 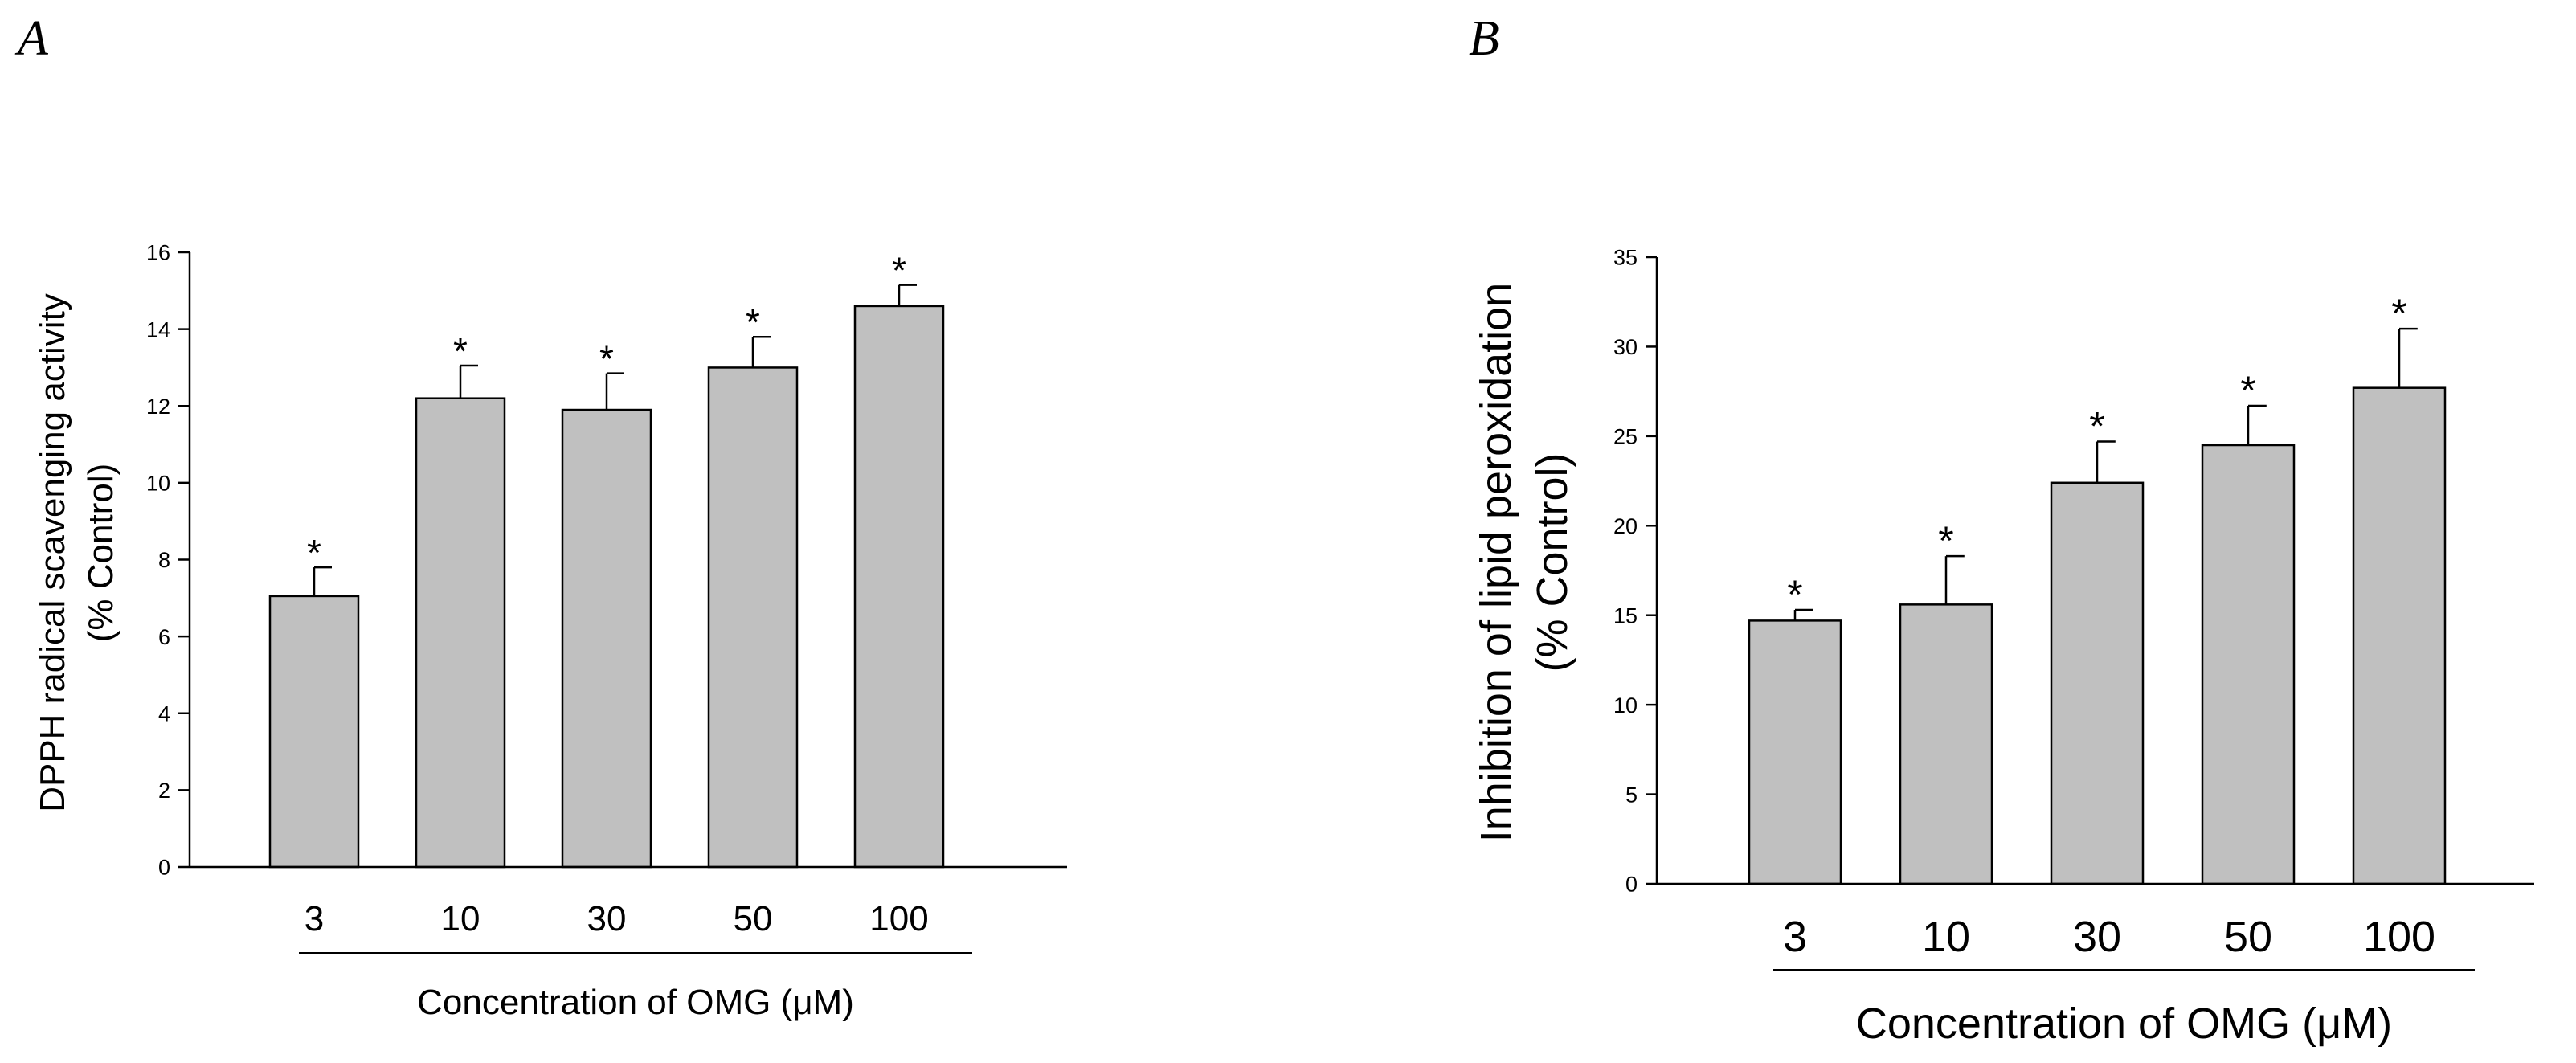 What do you see at coordinates (164, 713) in the screenshot?
I see `y-tick-label: 4` at bounding box center [164, 713].